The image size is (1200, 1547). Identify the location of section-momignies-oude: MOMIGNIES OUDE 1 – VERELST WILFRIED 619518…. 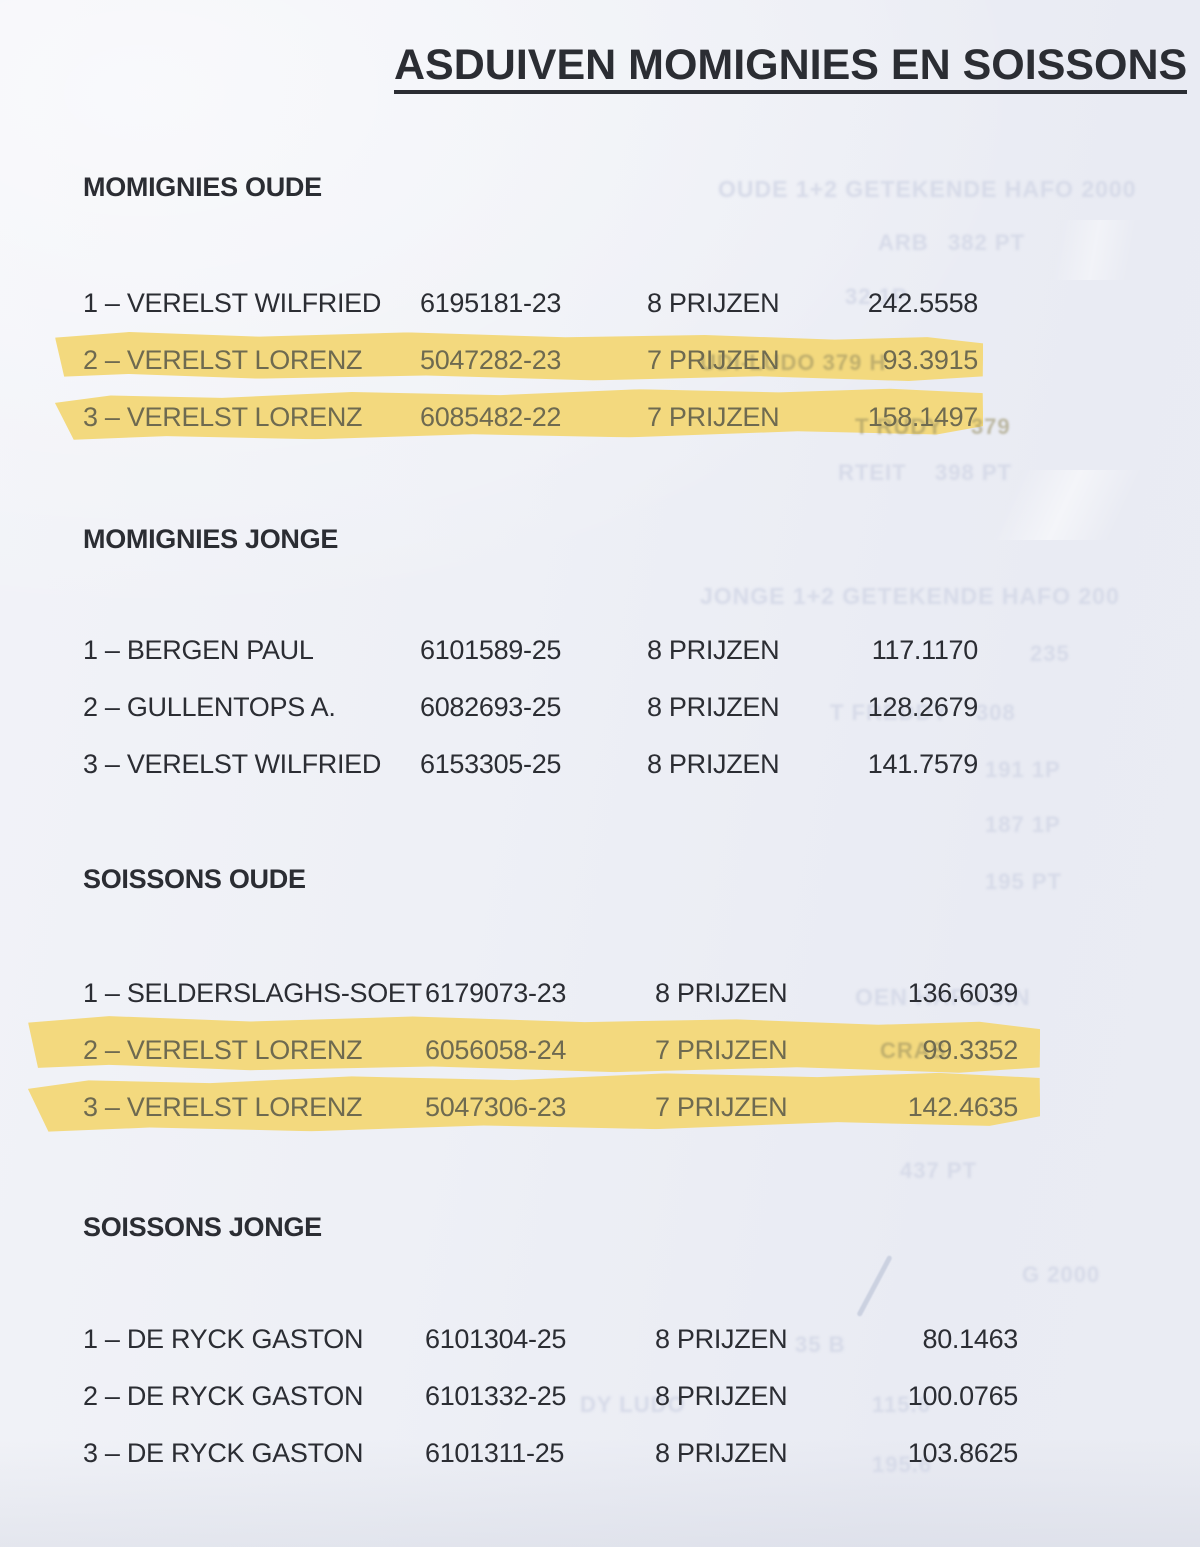
(202, 187).